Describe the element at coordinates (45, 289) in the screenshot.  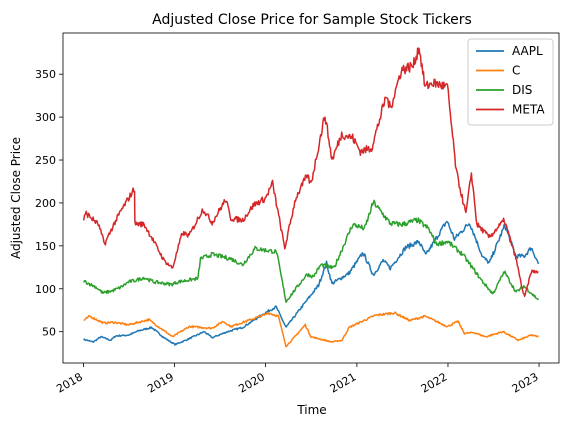
I see `y-tick-label-100: 100` at that location.